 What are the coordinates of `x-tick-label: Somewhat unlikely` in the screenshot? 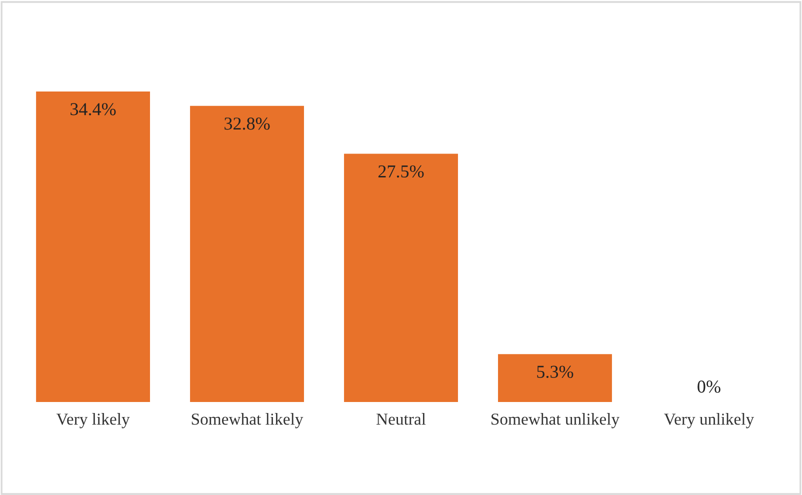 It's located at (556, 420).